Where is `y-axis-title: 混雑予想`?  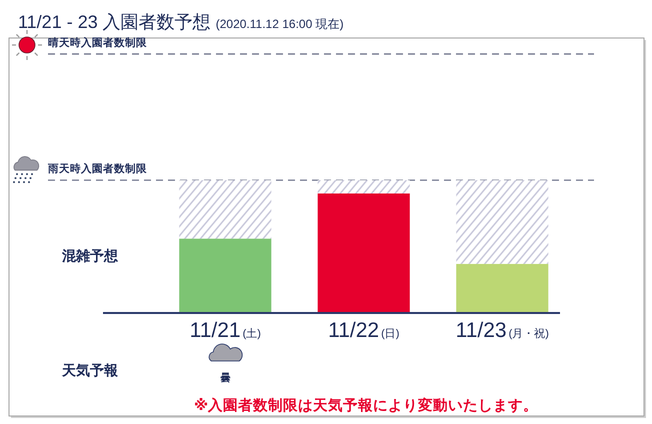
y-axis-title: 混雑予想 is located at coordinates (90, 256).